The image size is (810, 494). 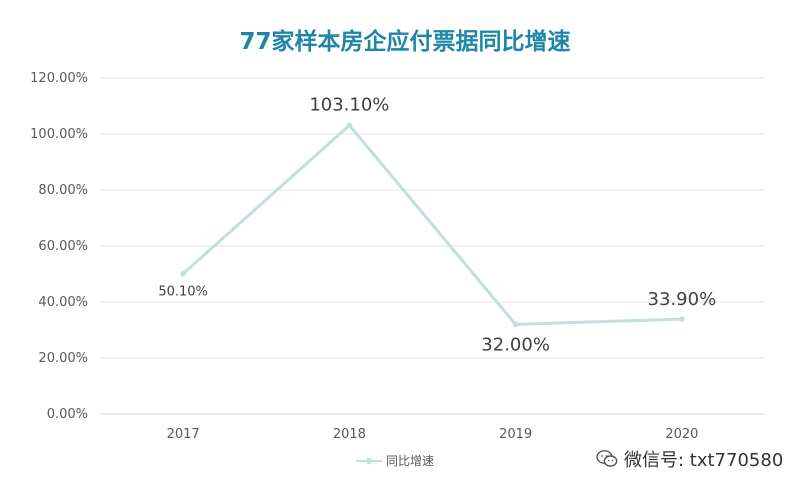 I want to click on x-tick-label: 2017, so click(x=183, y=434).